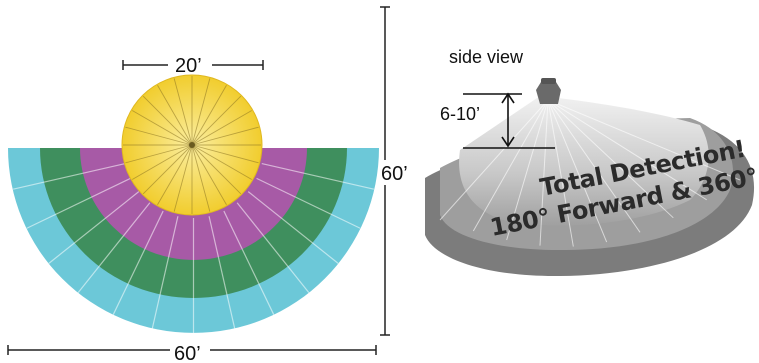 This screenshot has width=759, height=363. I want to click on sensor-center-dot, so click(192, 145).